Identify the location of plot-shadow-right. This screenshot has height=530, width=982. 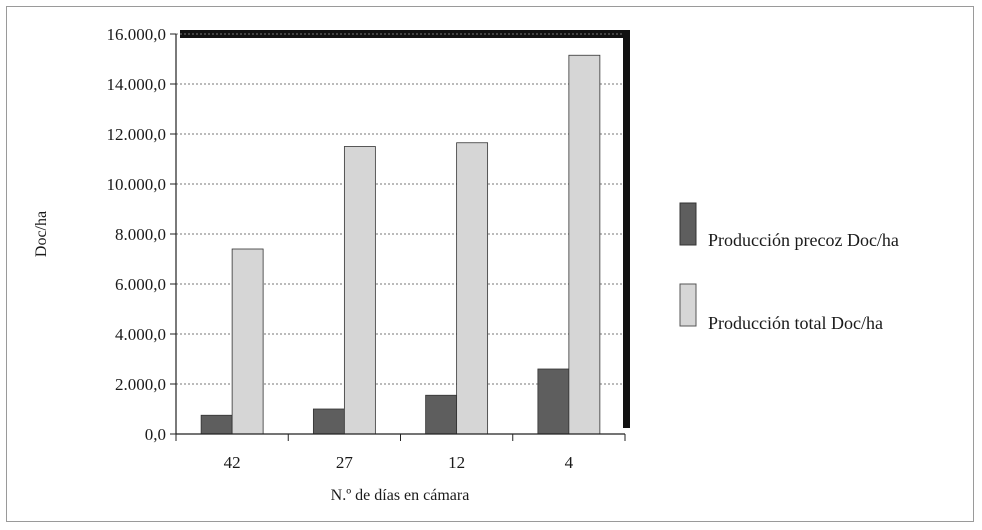
(626, 229).